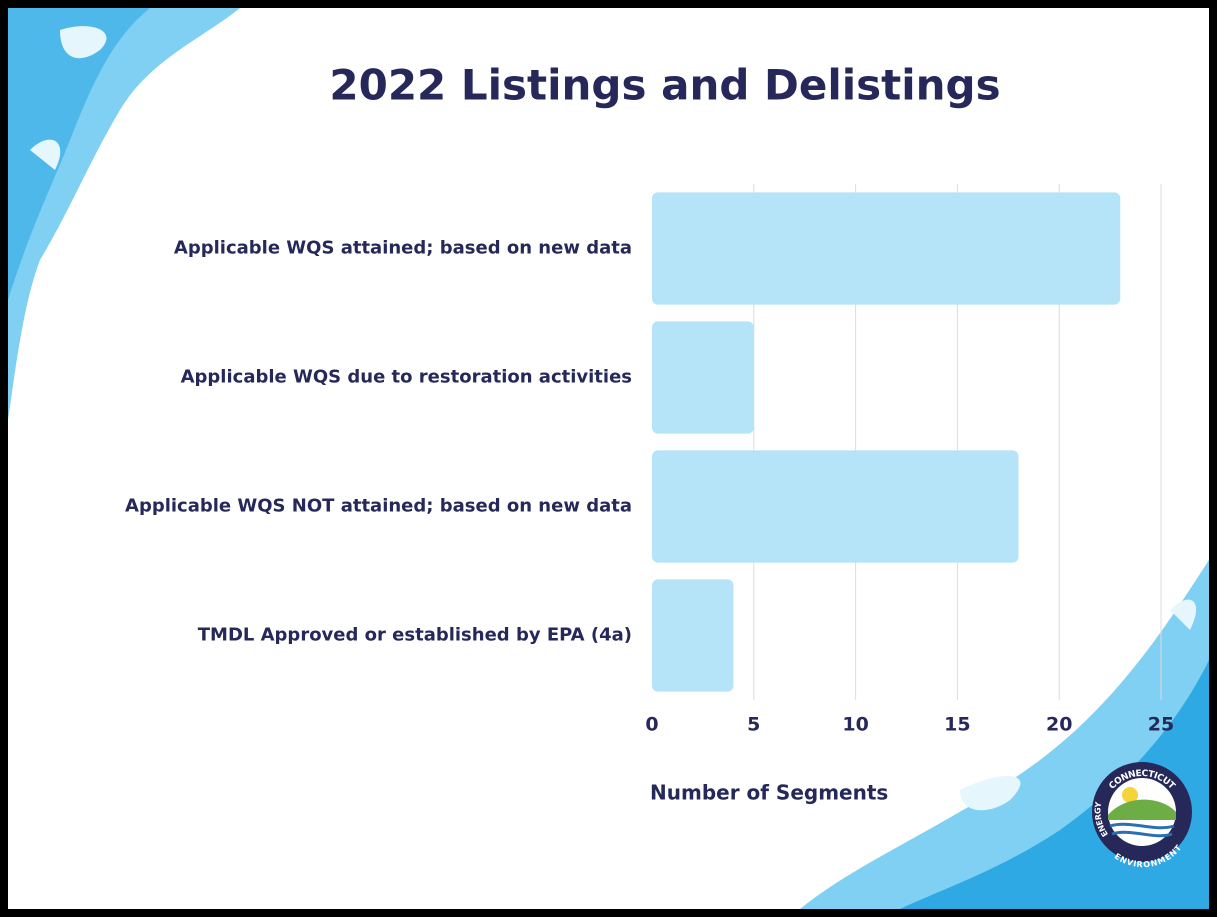 Image resolution: width=1217 pixels, height=917 pixels. What do you see at coordinates (1130, 795) in the screenshot?
I see `logo-sun` at bounding box center [1130, 795].